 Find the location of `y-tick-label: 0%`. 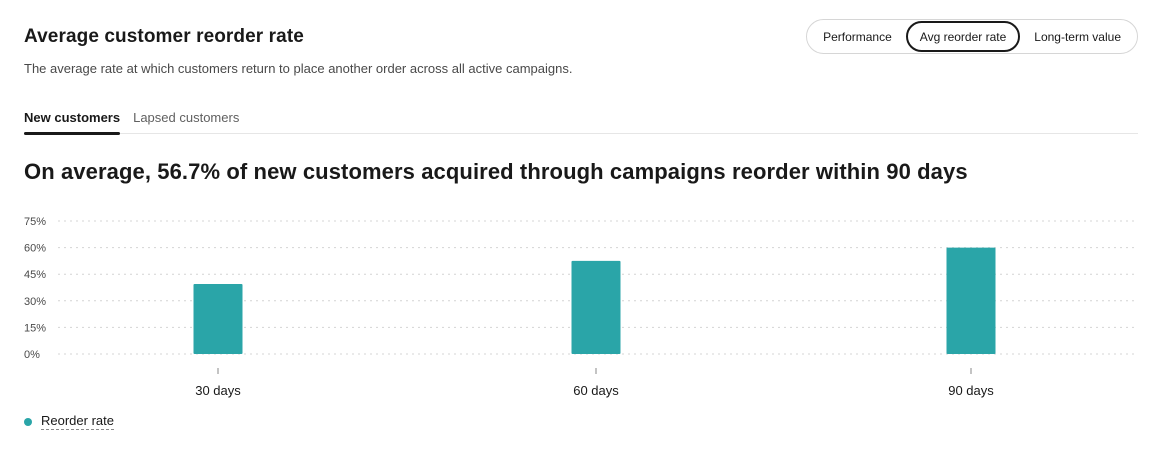

y-tick-label: 0% is located at coordinates (32, 355).